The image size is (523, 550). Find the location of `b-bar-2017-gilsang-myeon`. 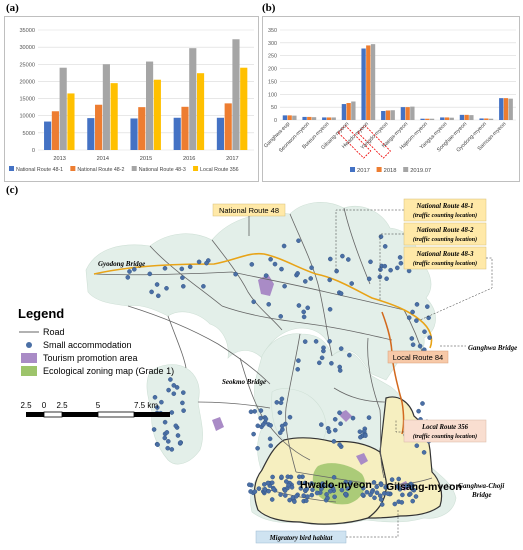

b-bar-2017-gilsang-myeon is located at coordinates (344, 112).